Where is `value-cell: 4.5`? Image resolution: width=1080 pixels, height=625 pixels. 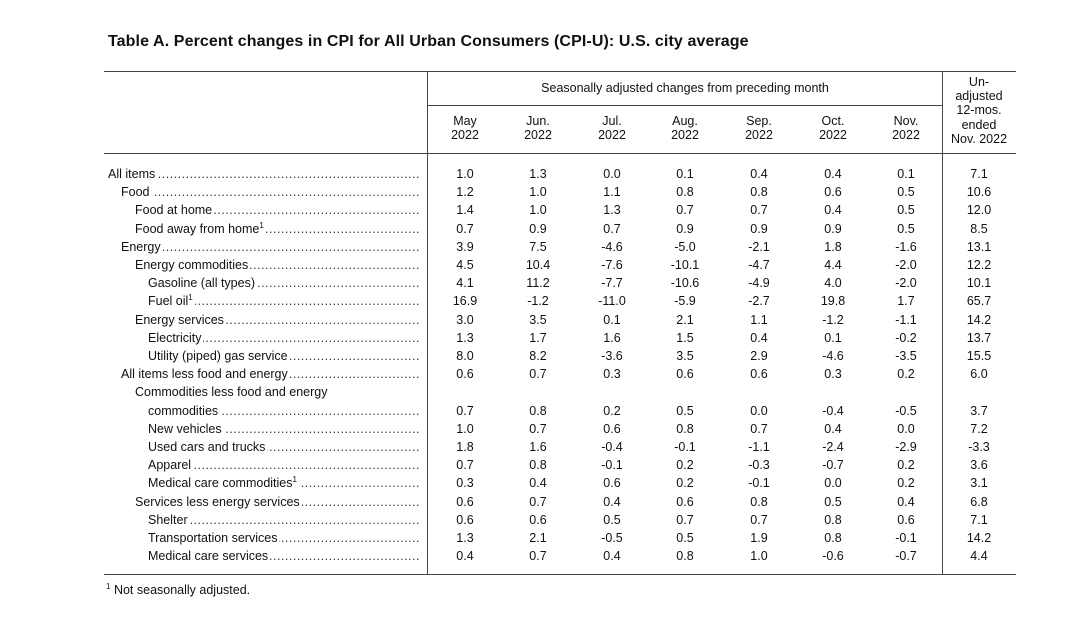 value-cell: 4.5 is located at coordinates (465, 265).